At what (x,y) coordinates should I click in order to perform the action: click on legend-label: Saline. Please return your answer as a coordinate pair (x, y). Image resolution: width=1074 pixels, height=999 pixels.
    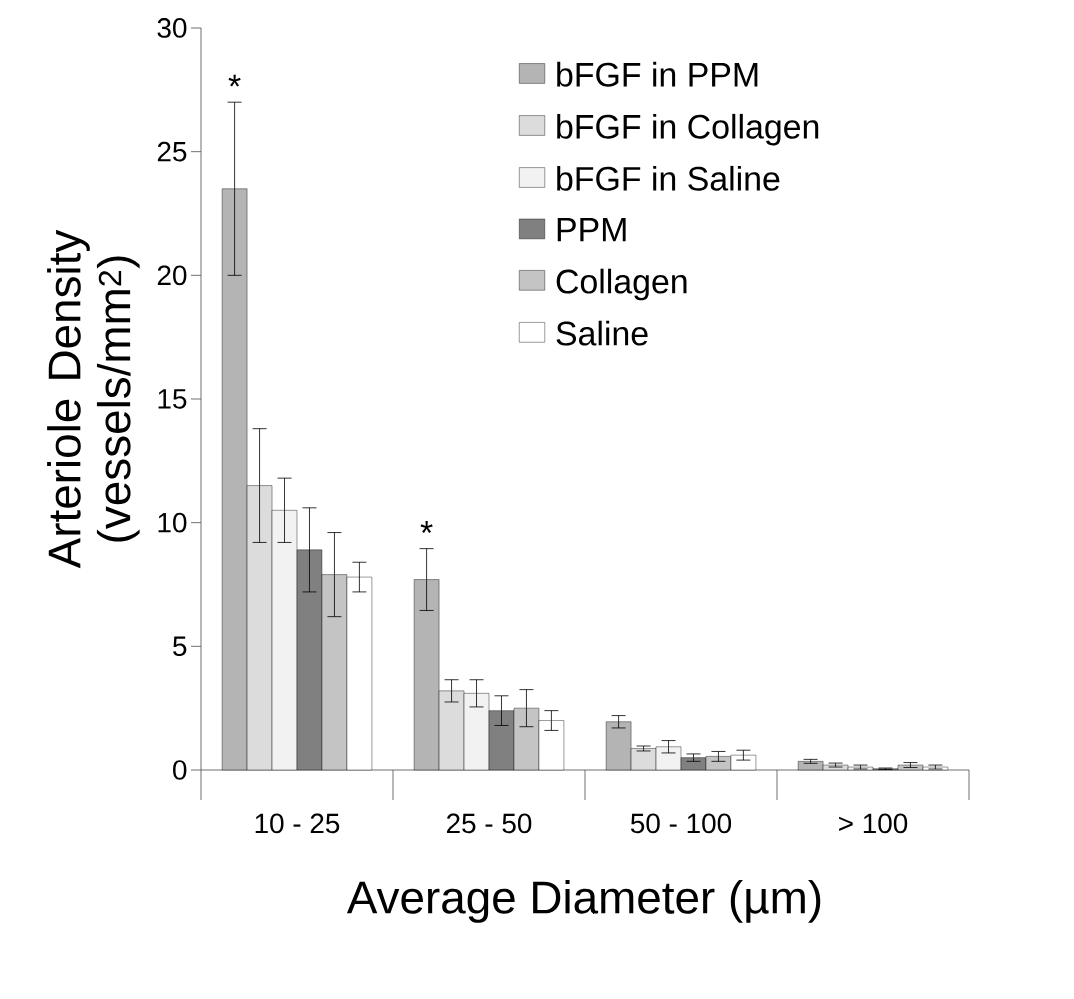
    Looking at the image, I should click on (602, 333).